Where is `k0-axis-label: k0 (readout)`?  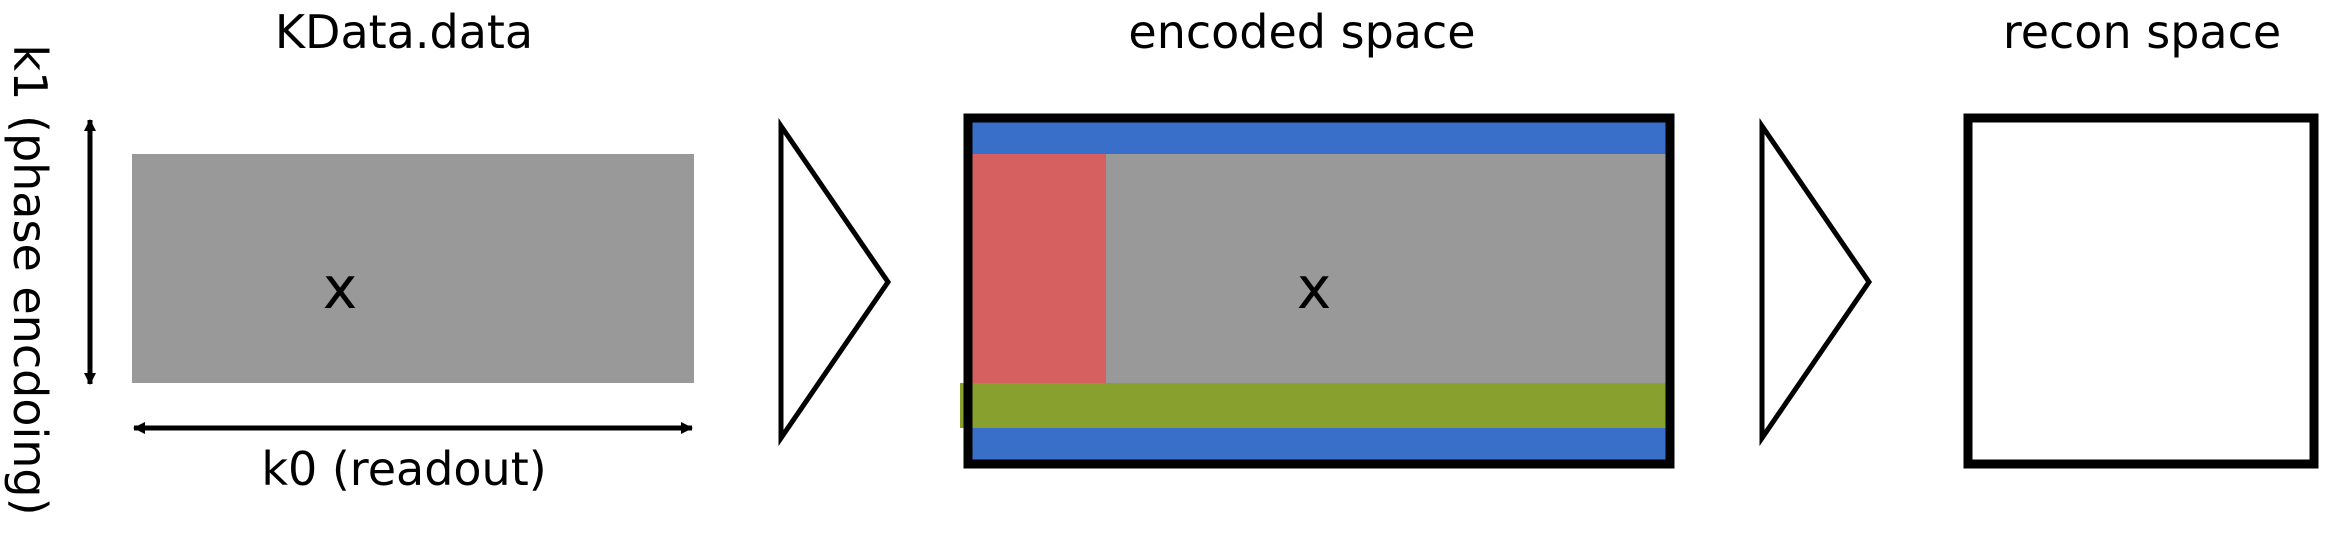 k0-axis-label: k0 (readout) is located at coordinates (403, 469).